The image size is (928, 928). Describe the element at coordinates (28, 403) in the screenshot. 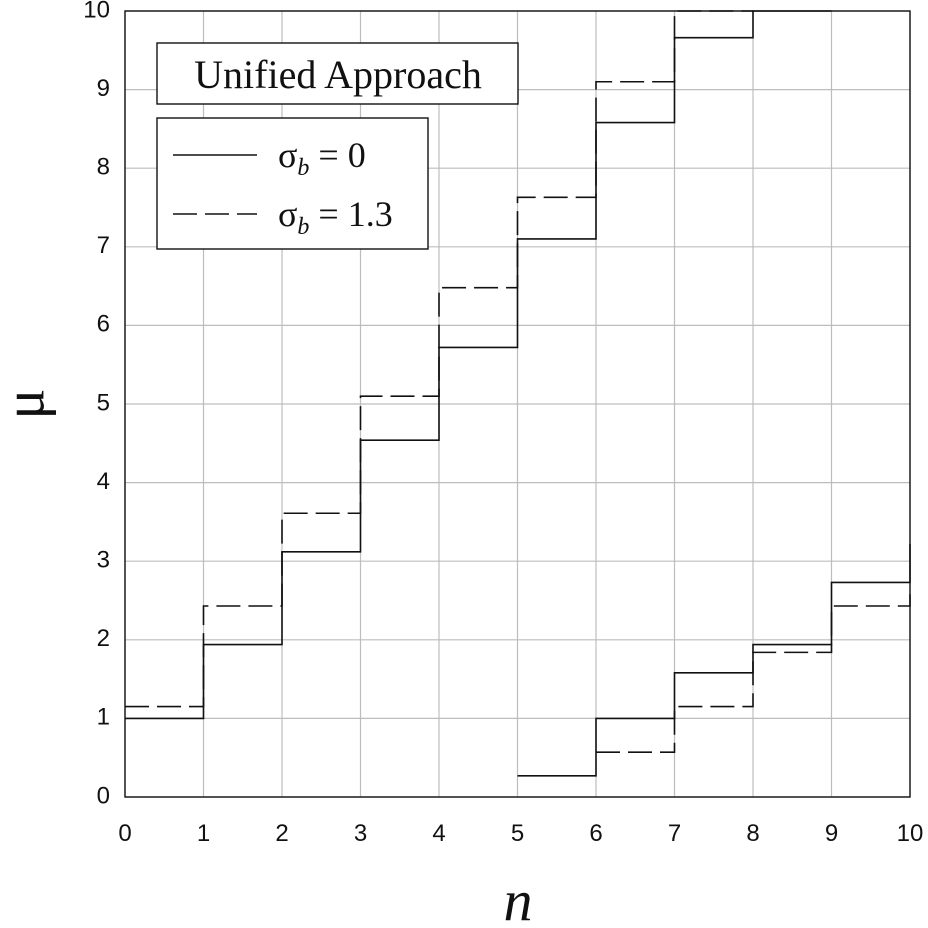

I see `y-axis-label: μ` at that location.